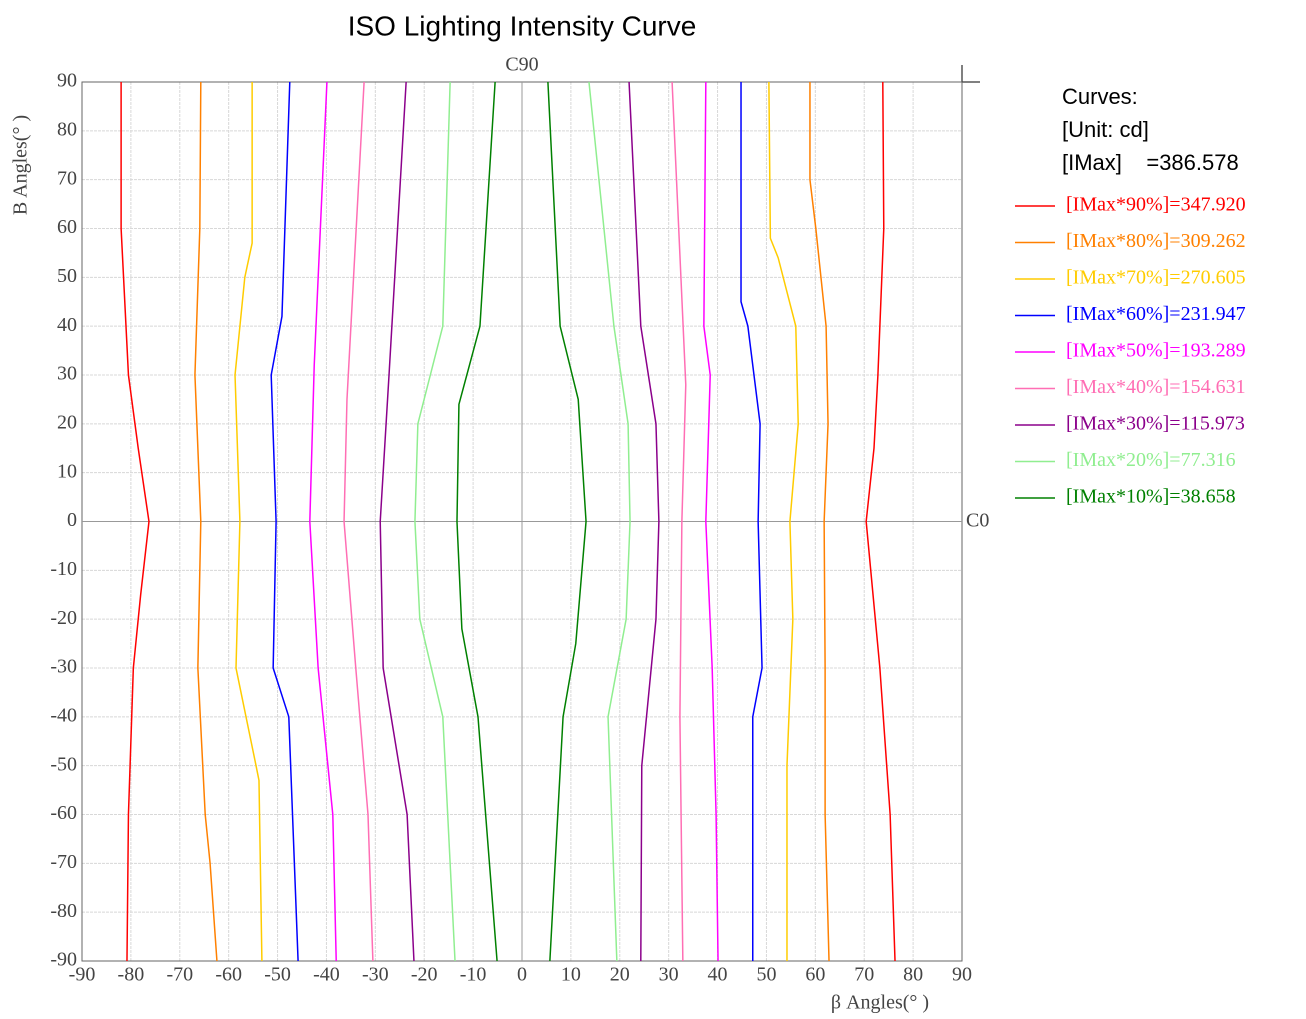  What do you see at coordinates (880, 1003) in the screenshot?
I see `x-axis-label: β Angles(° )` at bounding box center [880, 1003].